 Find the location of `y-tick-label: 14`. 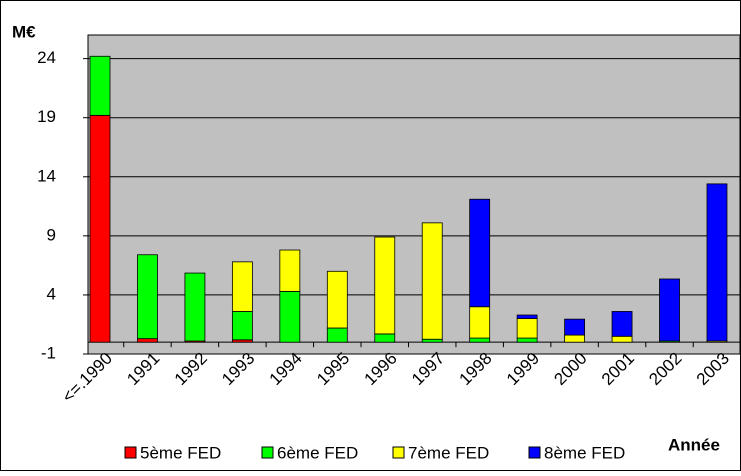

y-tick-label: 14 is located at coordinates (46, 175).